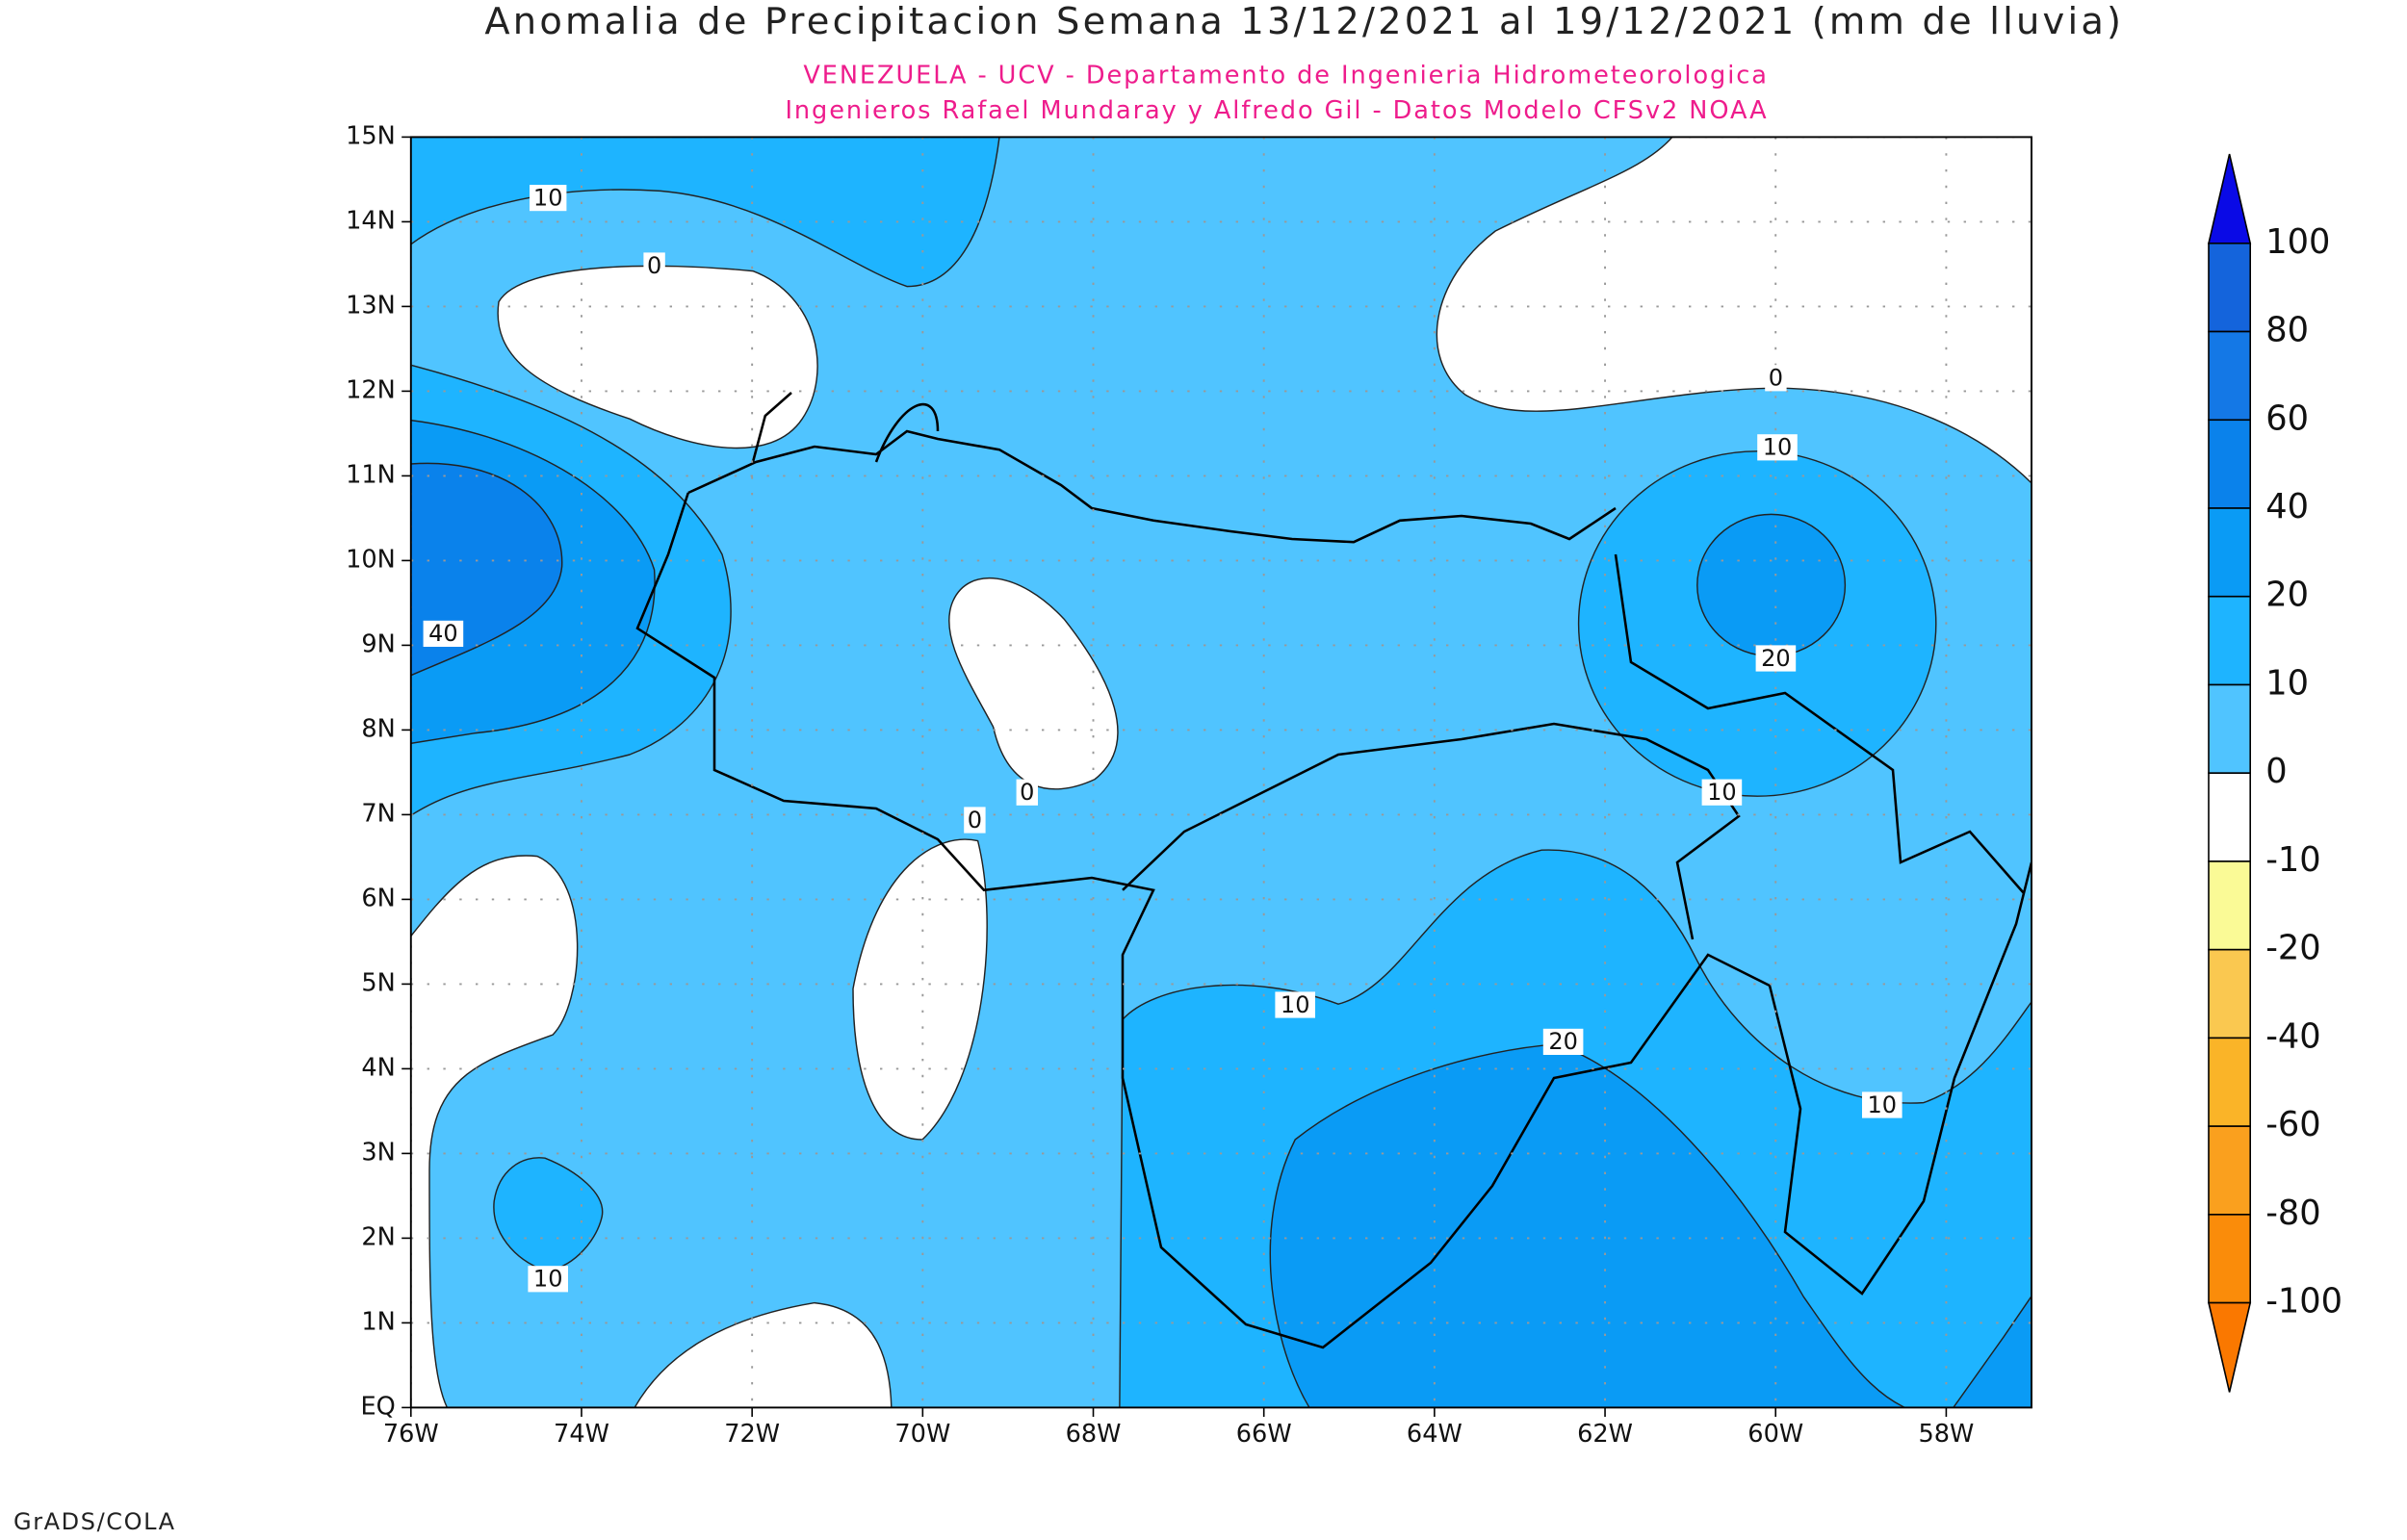  What do you see at coordinates (411, 1434) in the screenshot?
I see `x-tick-label: 76W` at bounding box center [411, 1434].